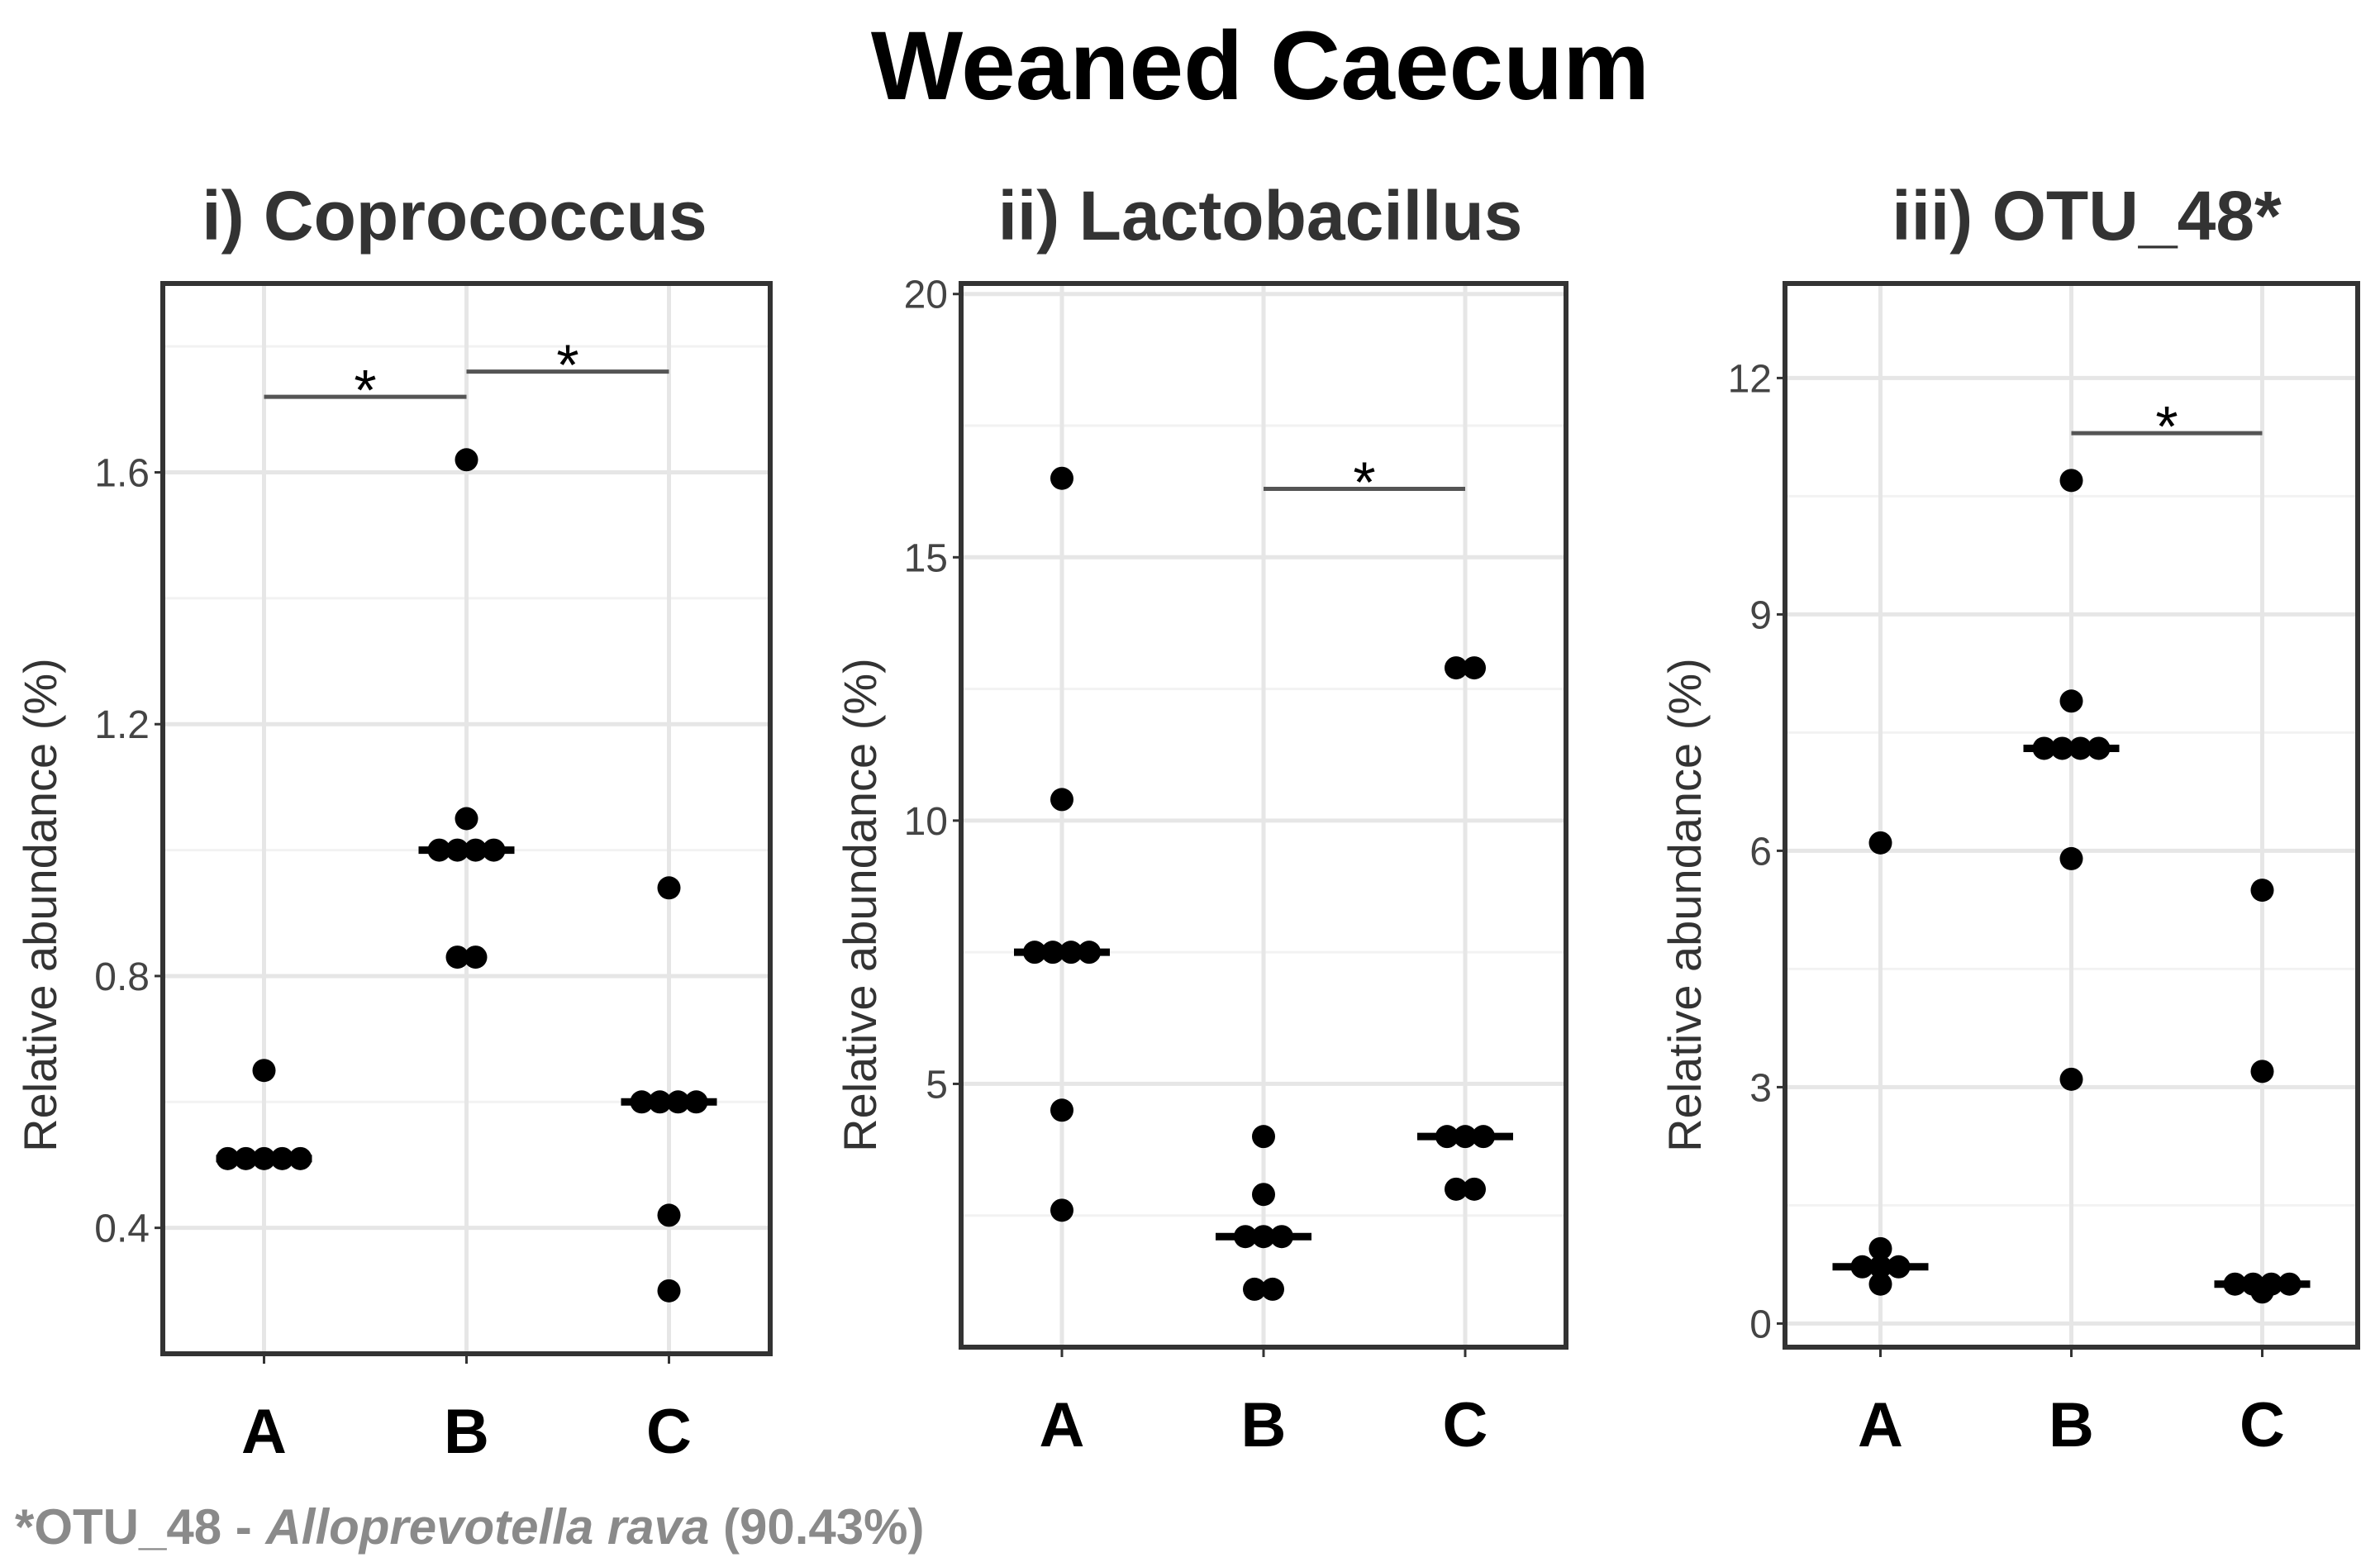  What do you see at coordinates (122, 977) in the screenshot?
I see `y-tick-label: 0.8` at bounding box center [122, 977].